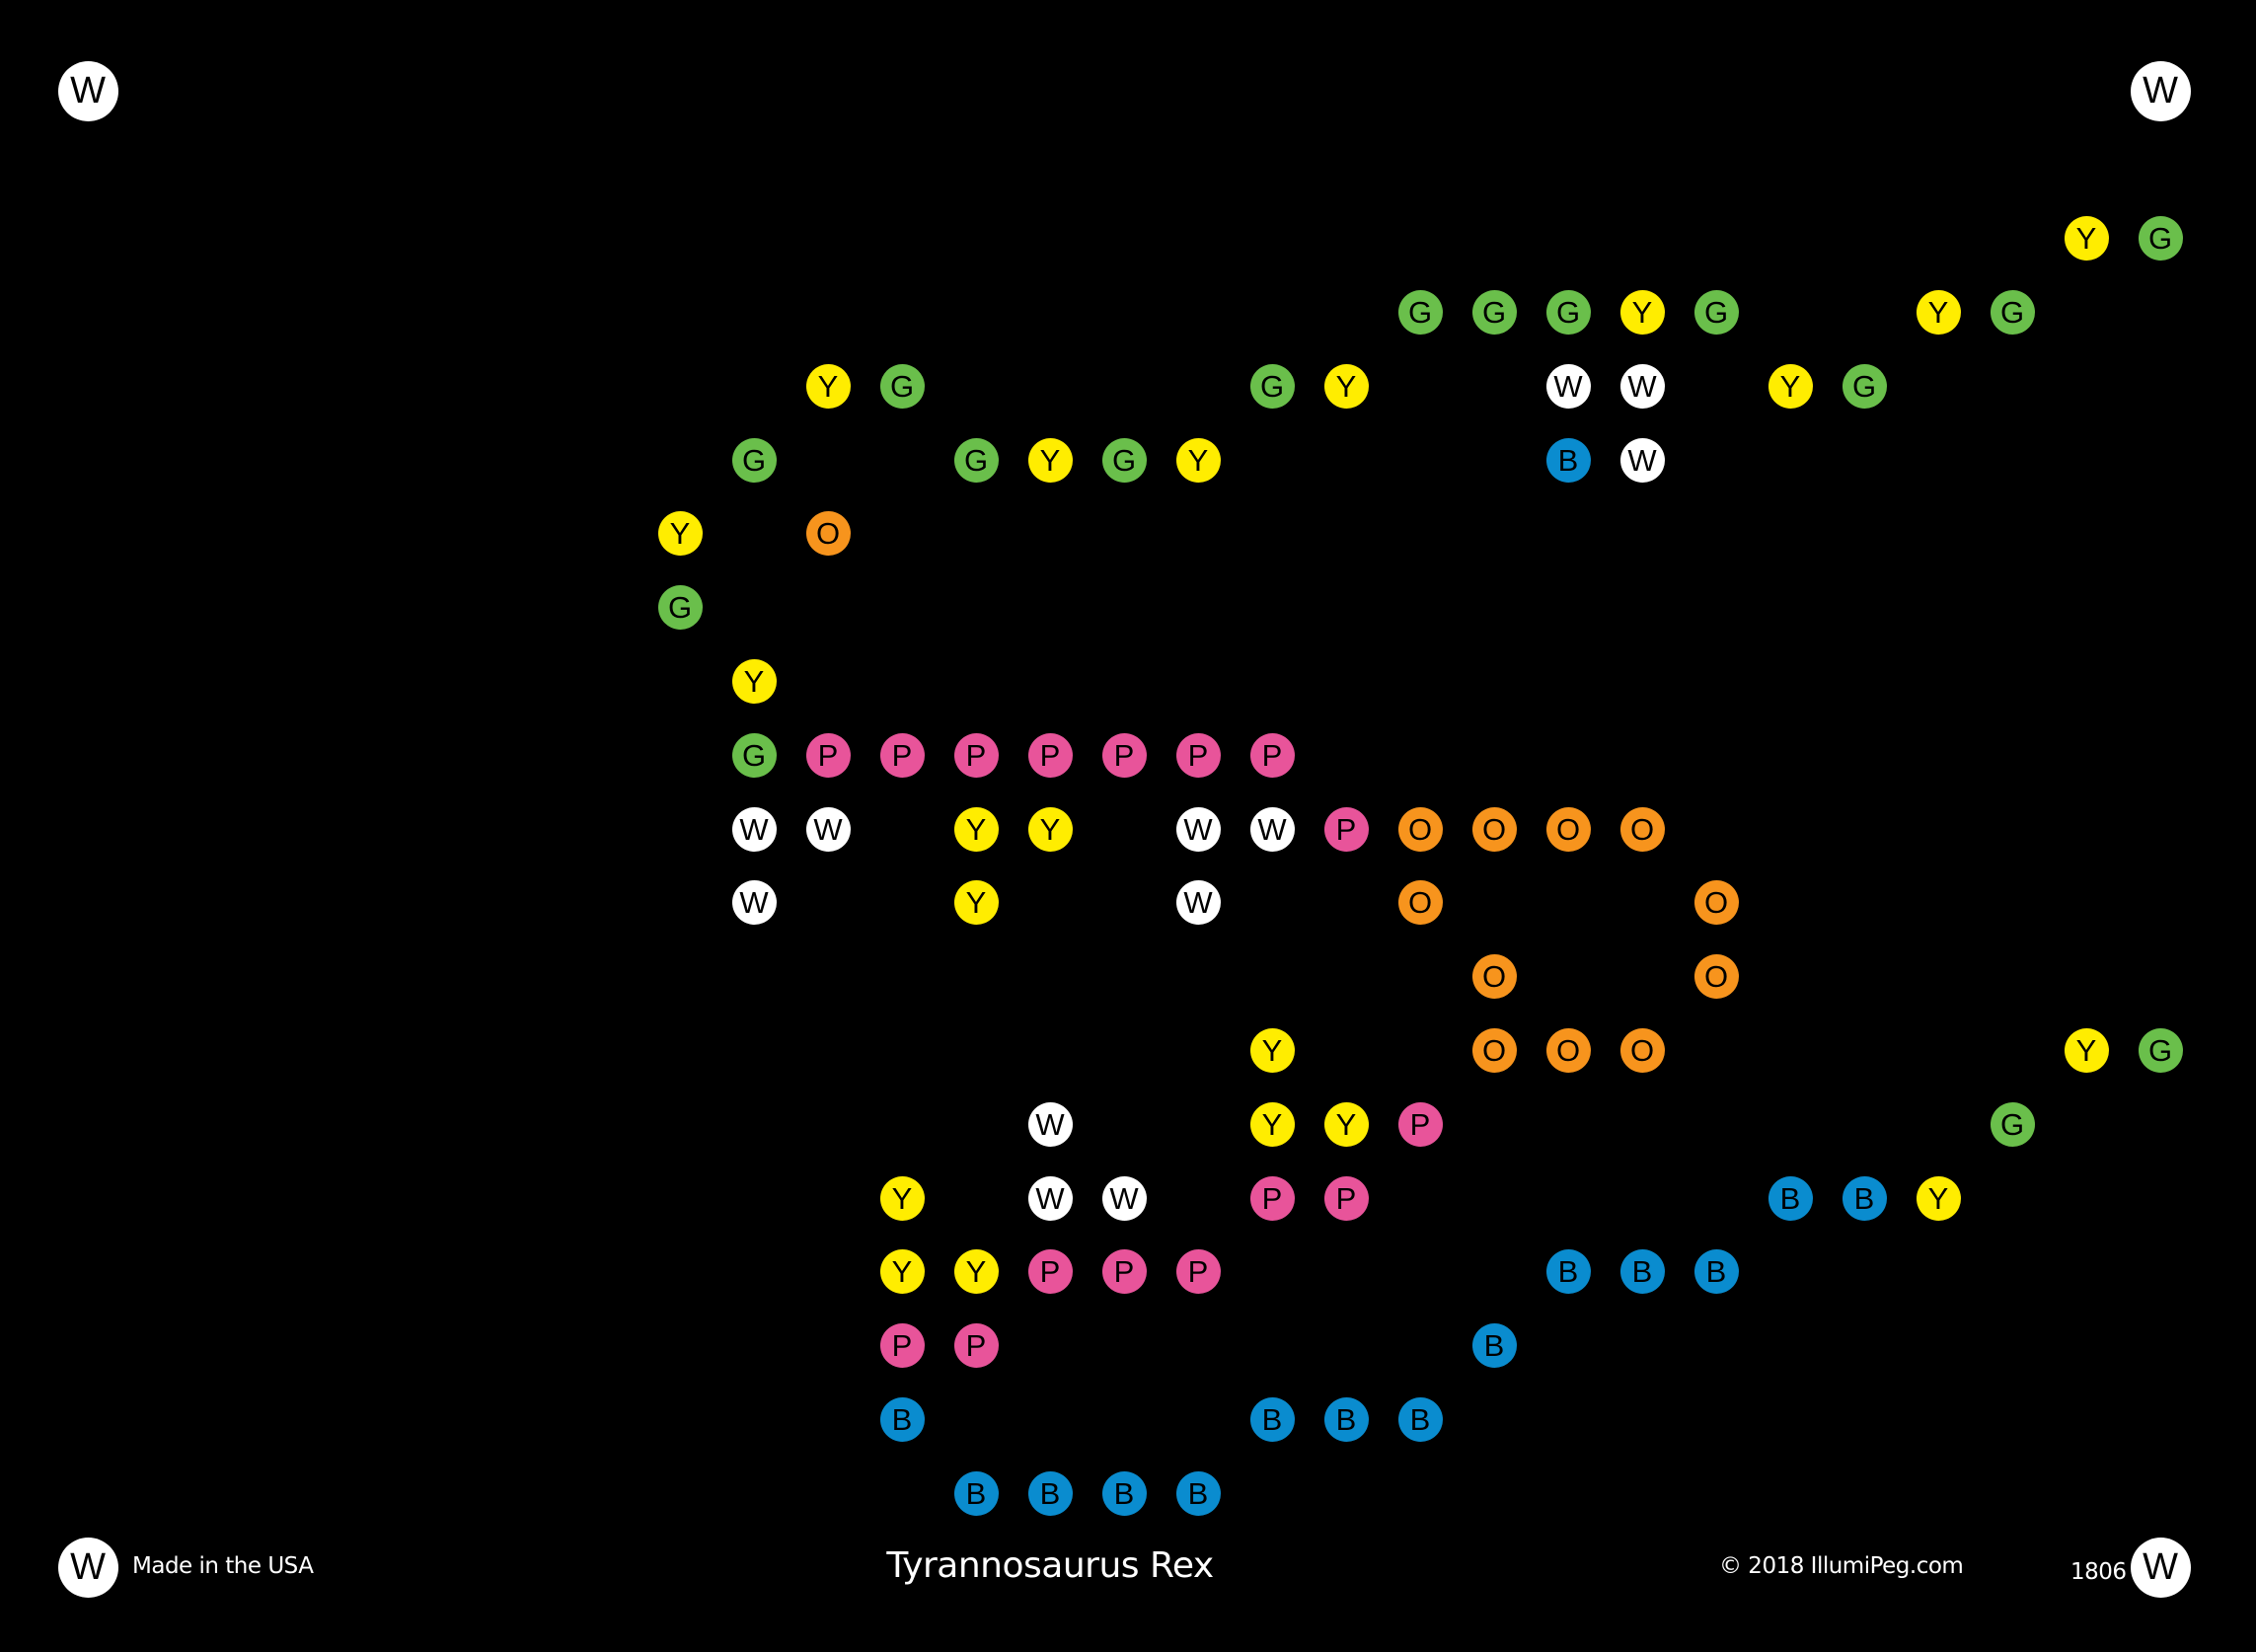 Image resolution: width=2256 pixels, height=1652 pixels. I want to click on made-in-label: Made in the USA, so click(223, 1566).